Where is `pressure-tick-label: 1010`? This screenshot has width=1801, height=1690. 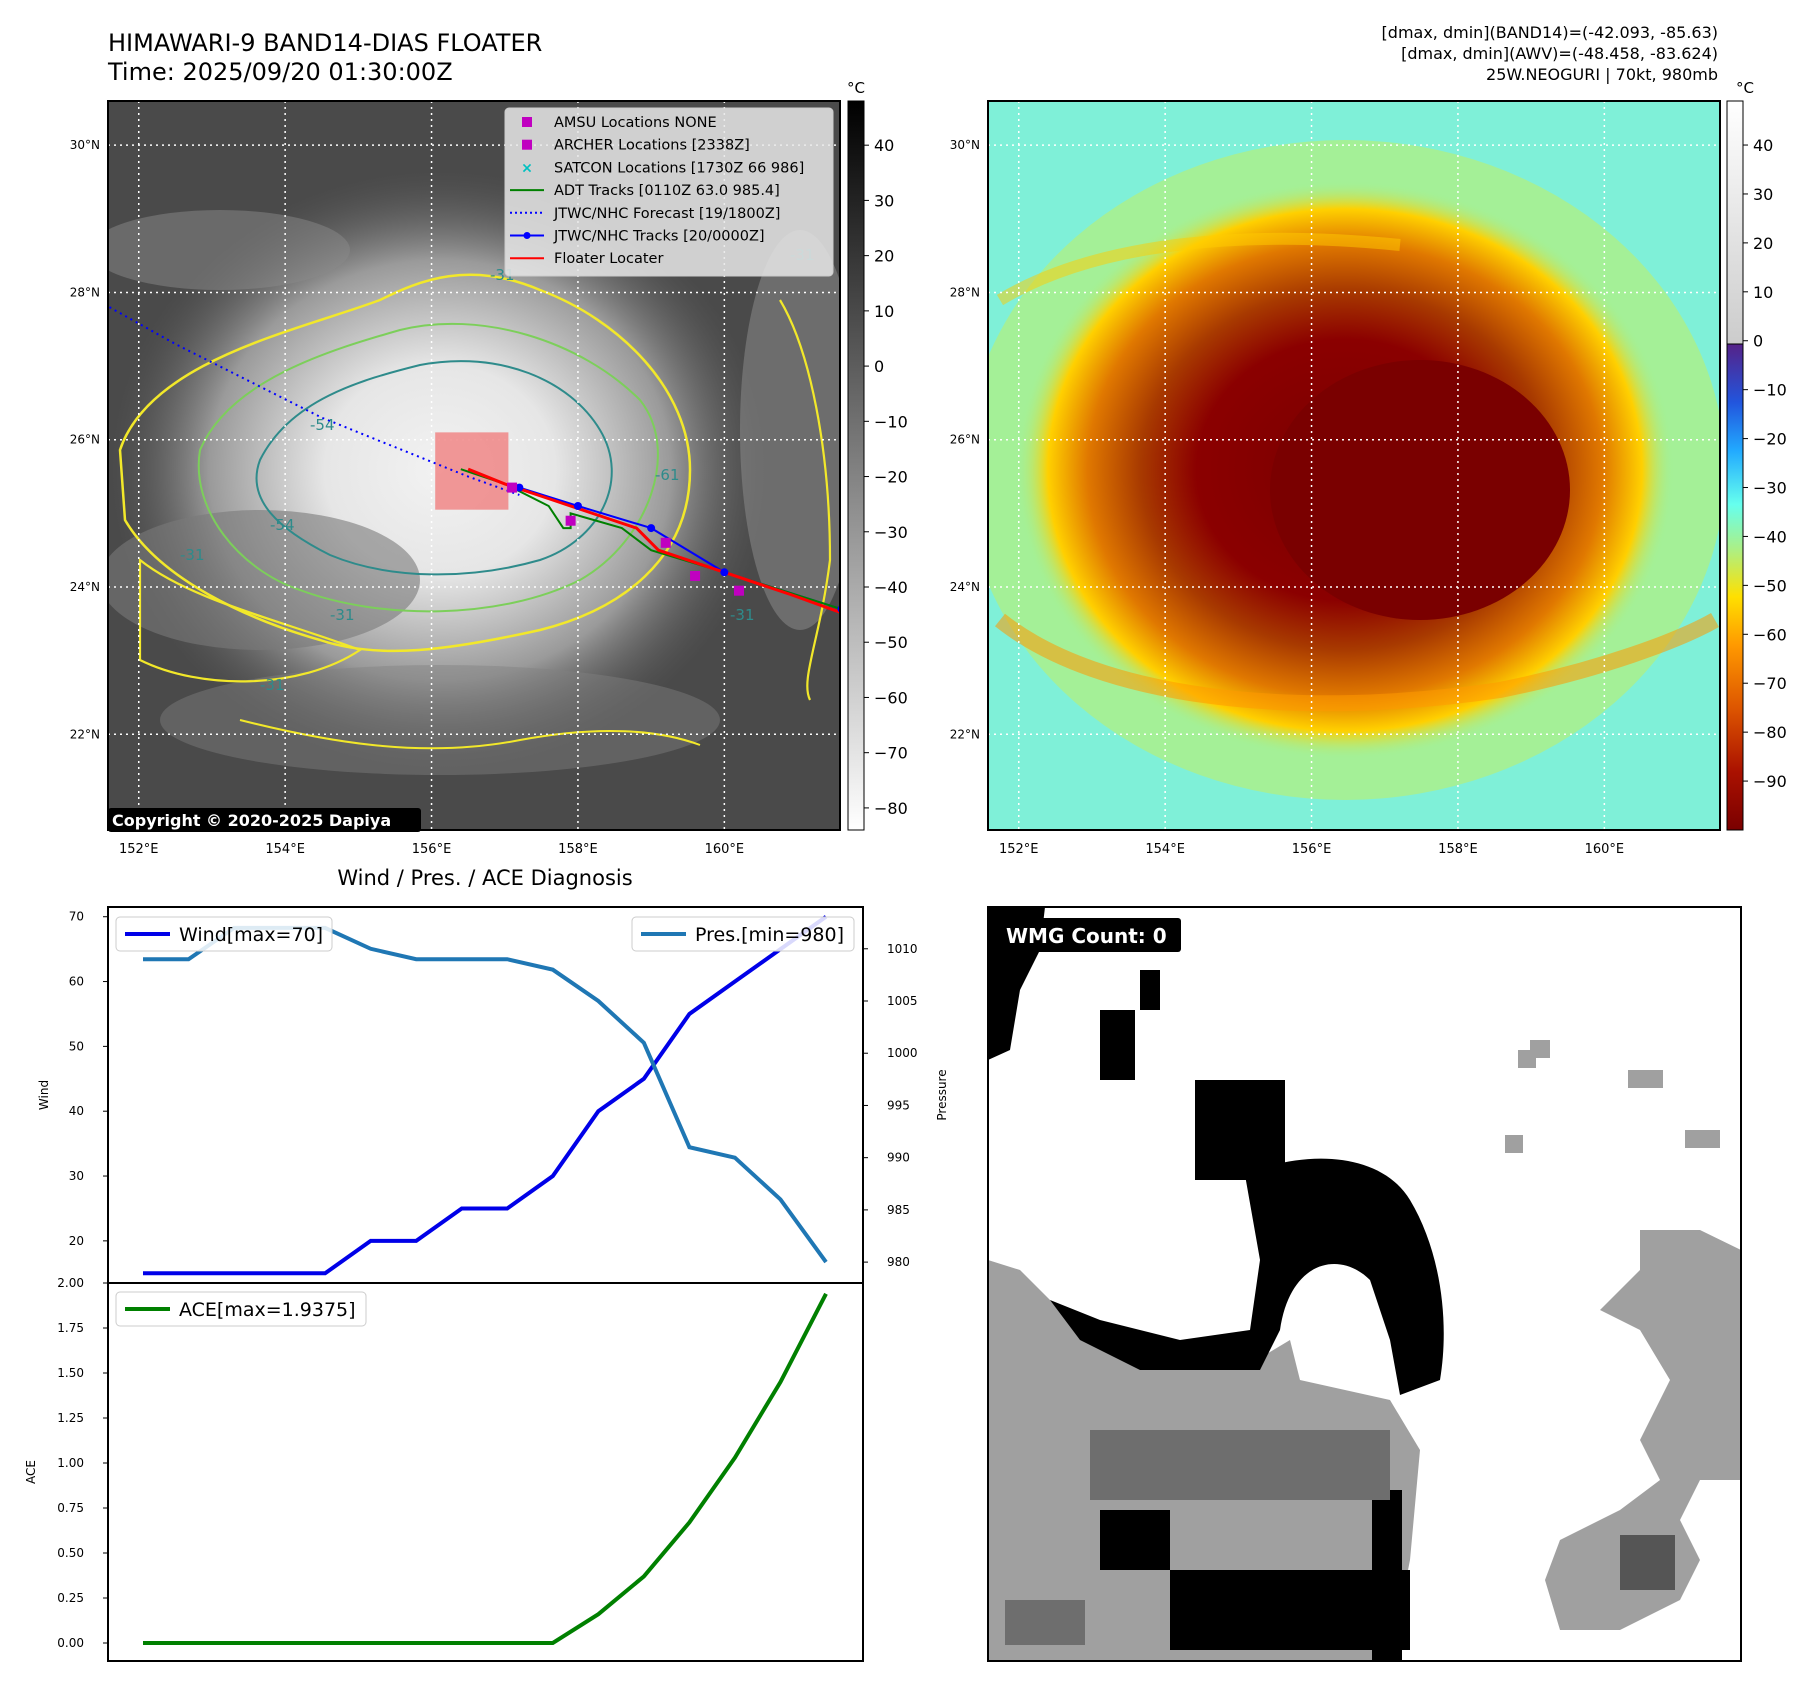 pressure-tick-label: 1010 is located at coordinates (902, 949).